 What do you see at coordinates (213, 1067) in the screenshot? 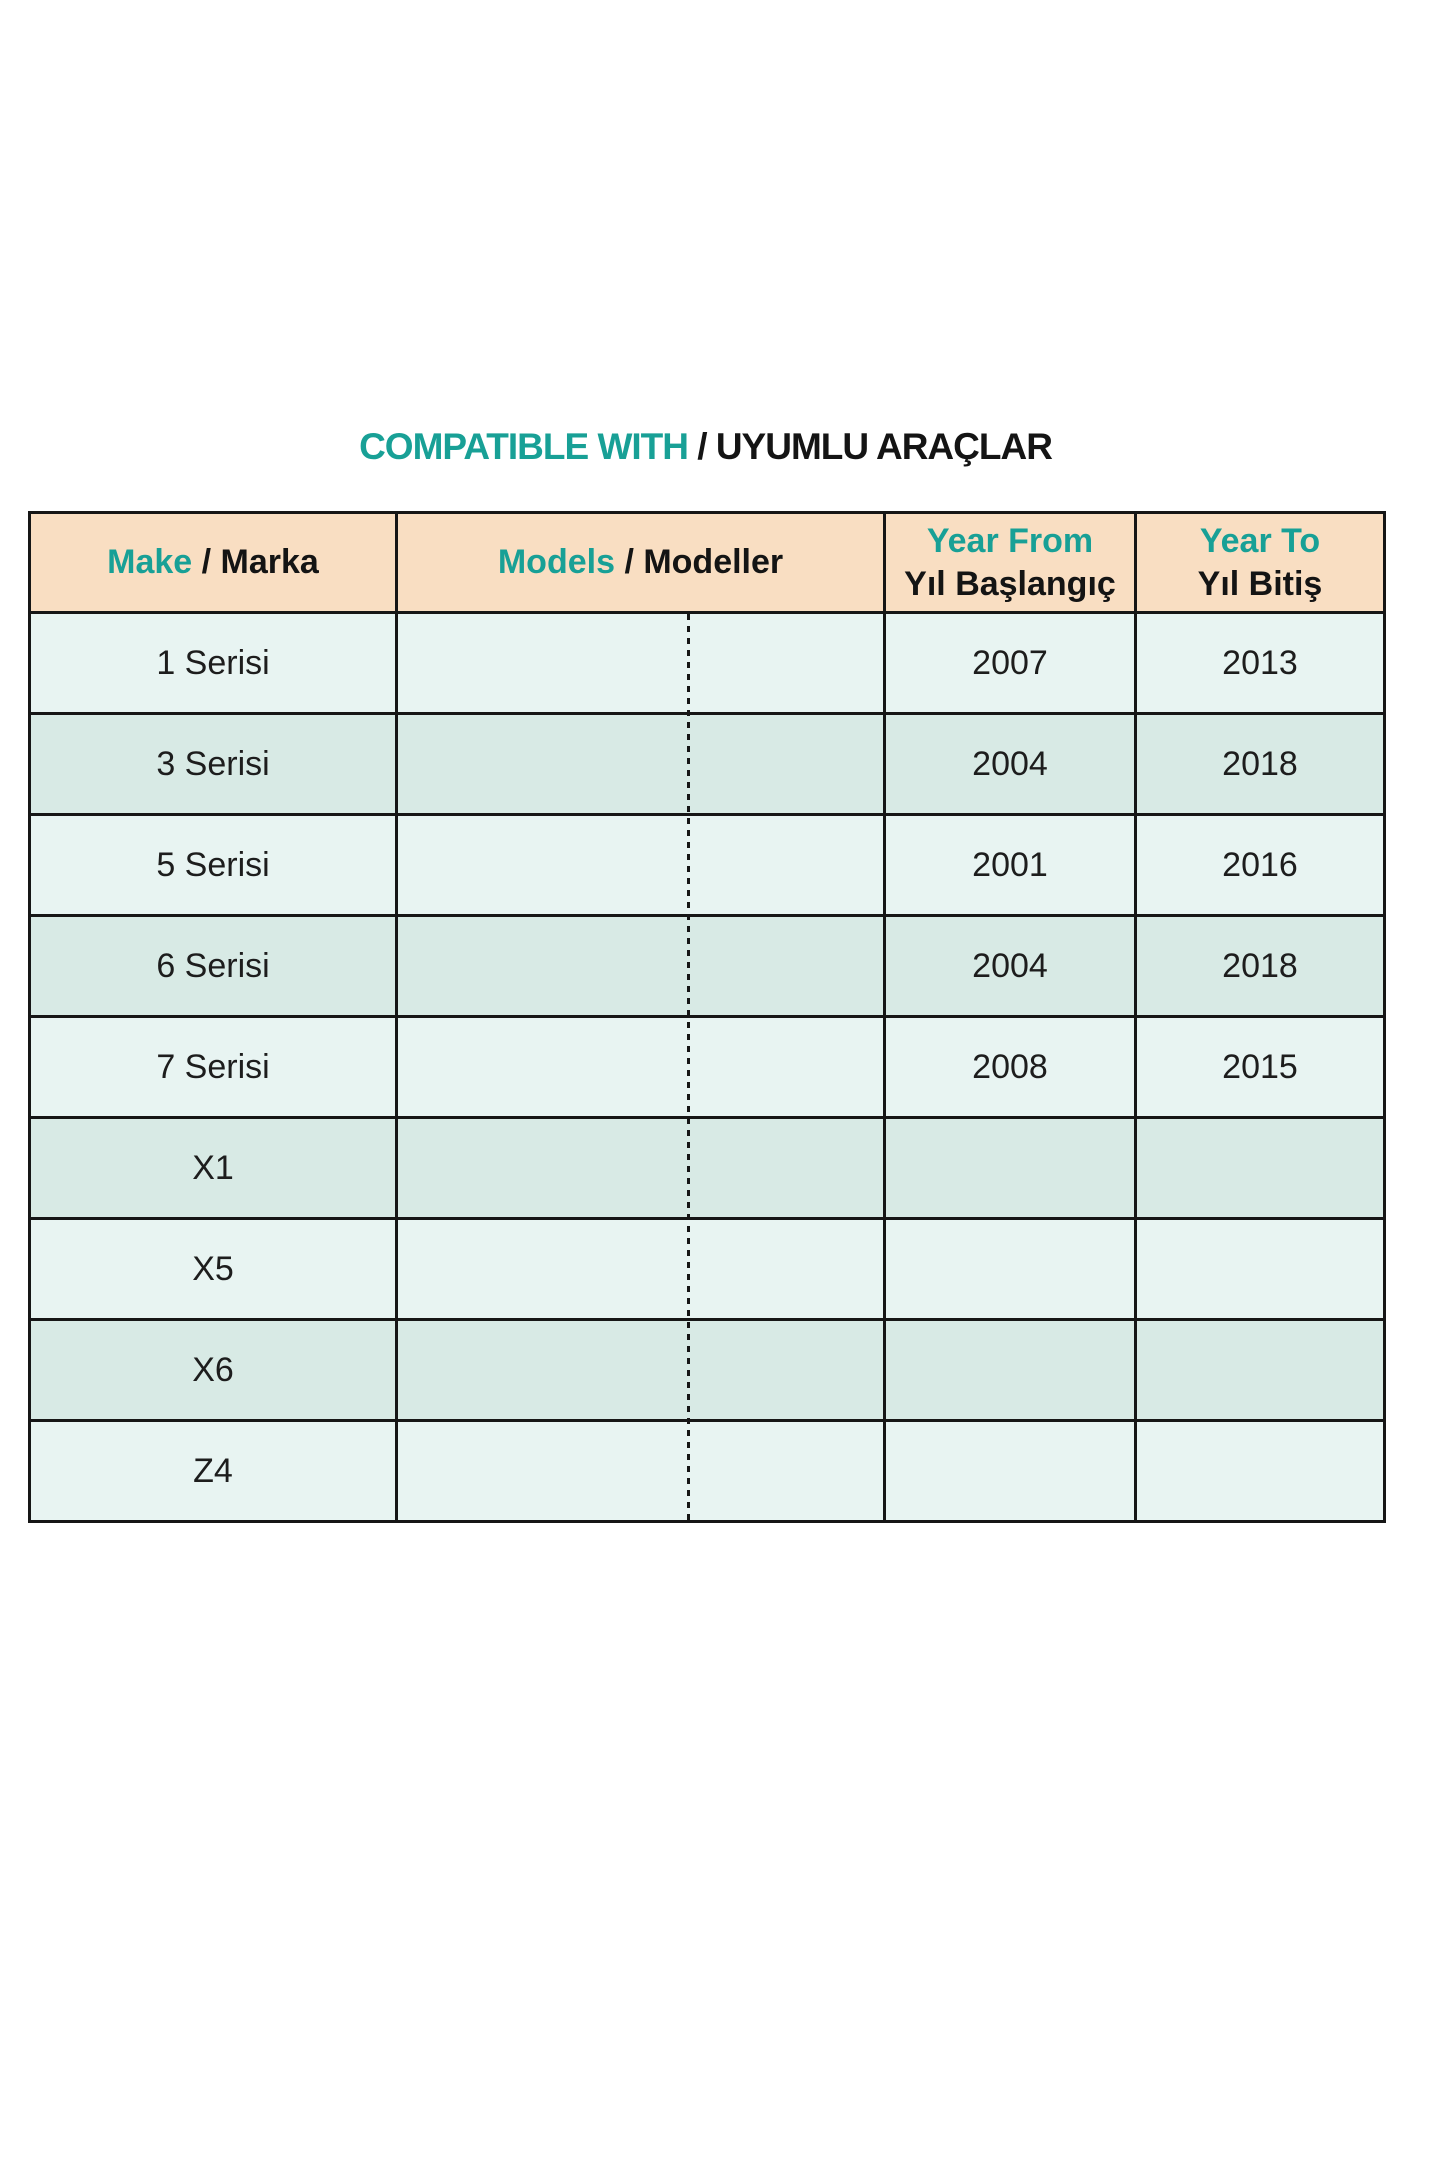
I see `make-cell: 7 Serisi` at bounding box center [213, 1067].